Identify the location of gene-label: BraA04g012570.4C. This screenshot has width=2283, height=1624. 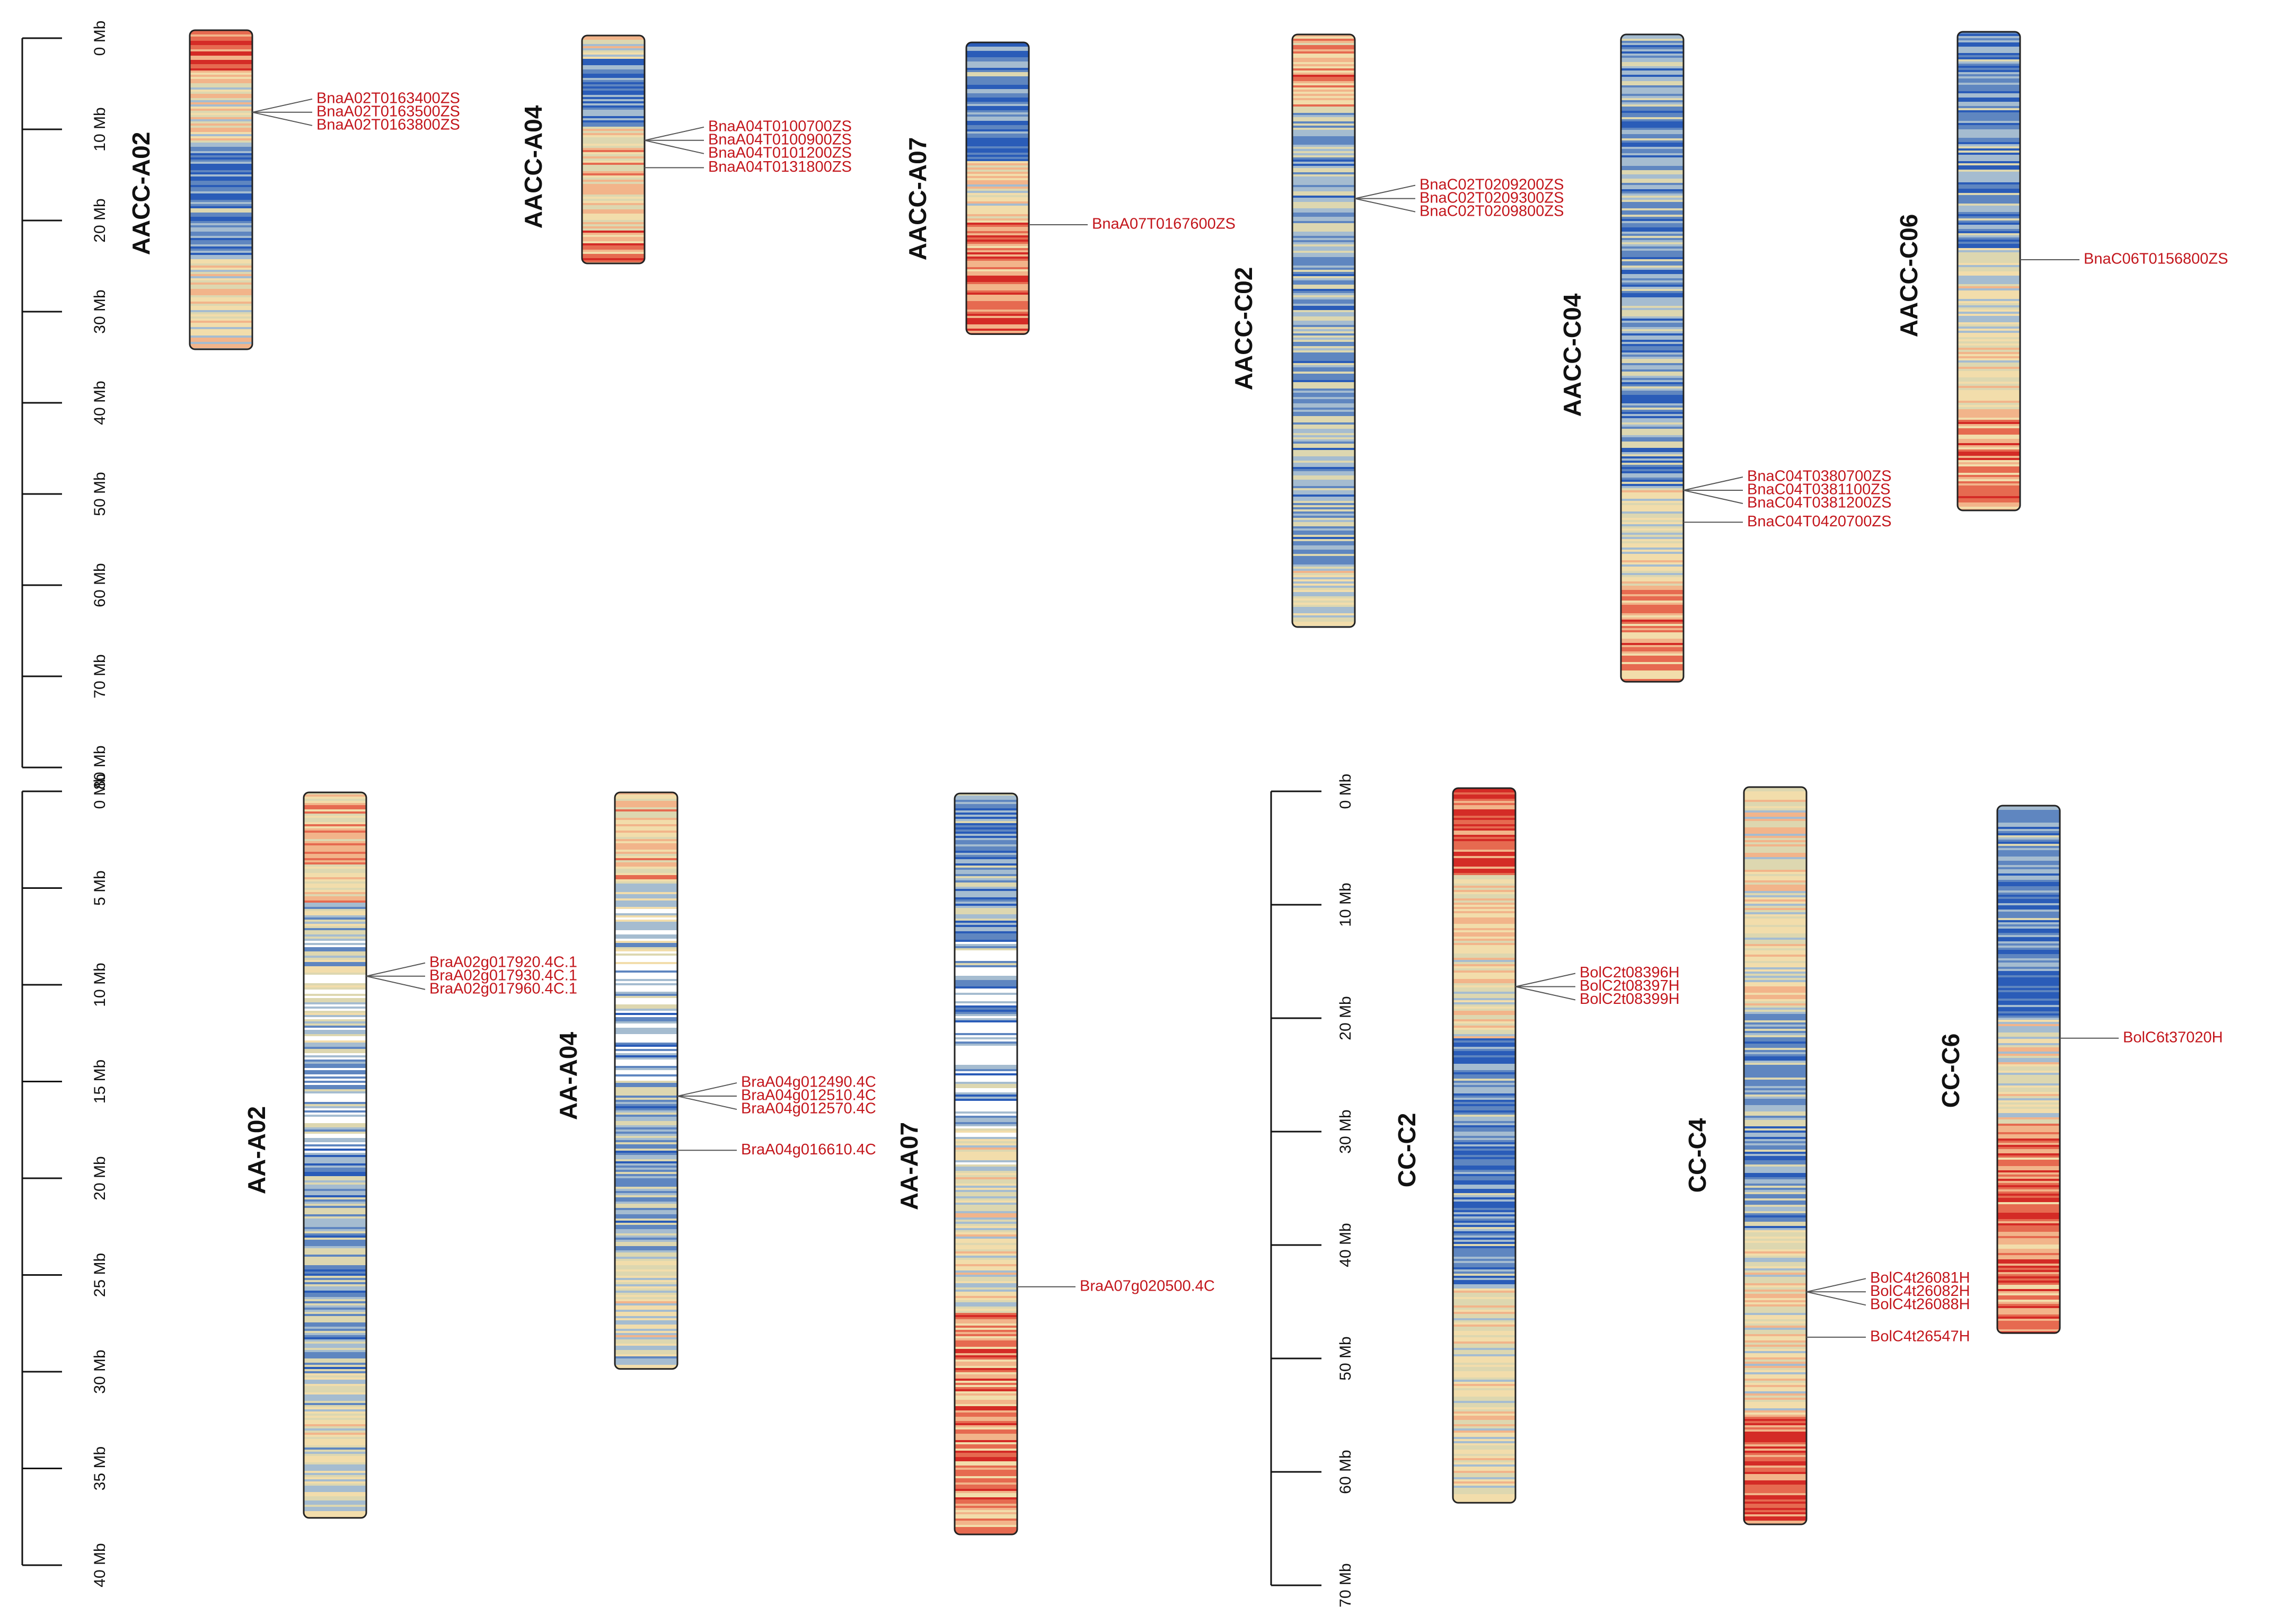
(808, 1108).